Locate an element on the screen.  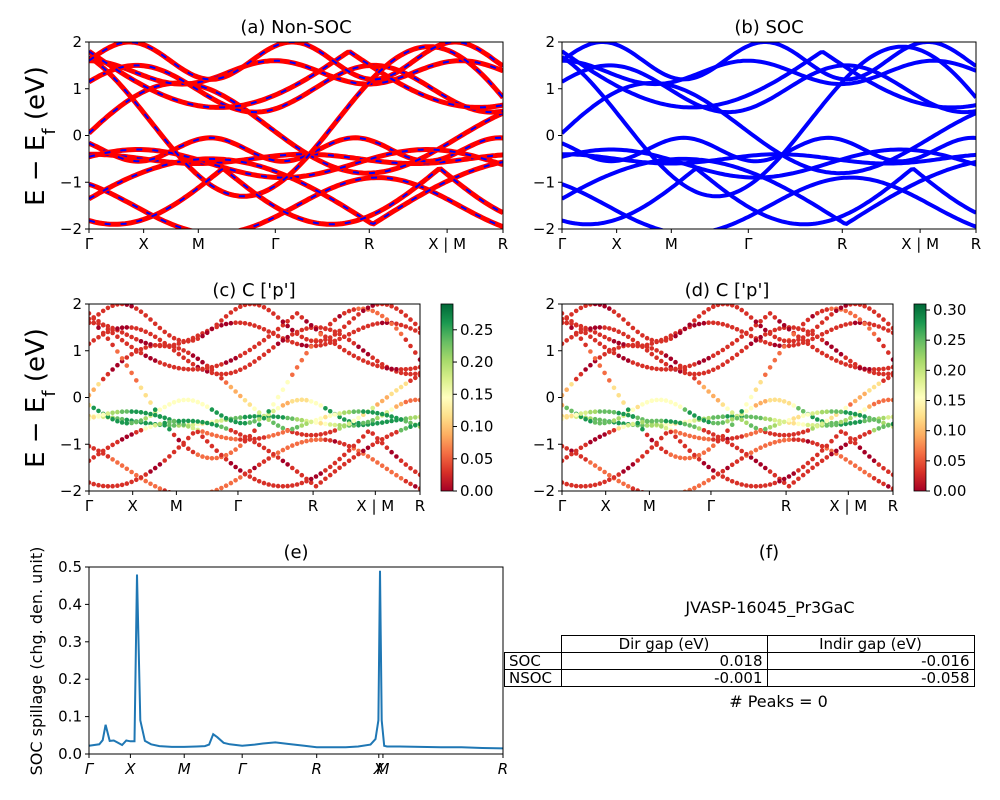
gap-table-row: NSOC -0.001 -0.058 is located at coordinates (739, 678).